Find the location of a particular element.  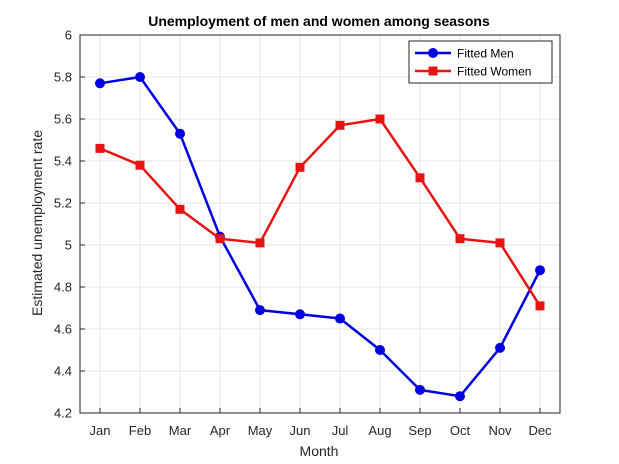

y-tick-label: 5.4 is located at coordinates (63, 161).